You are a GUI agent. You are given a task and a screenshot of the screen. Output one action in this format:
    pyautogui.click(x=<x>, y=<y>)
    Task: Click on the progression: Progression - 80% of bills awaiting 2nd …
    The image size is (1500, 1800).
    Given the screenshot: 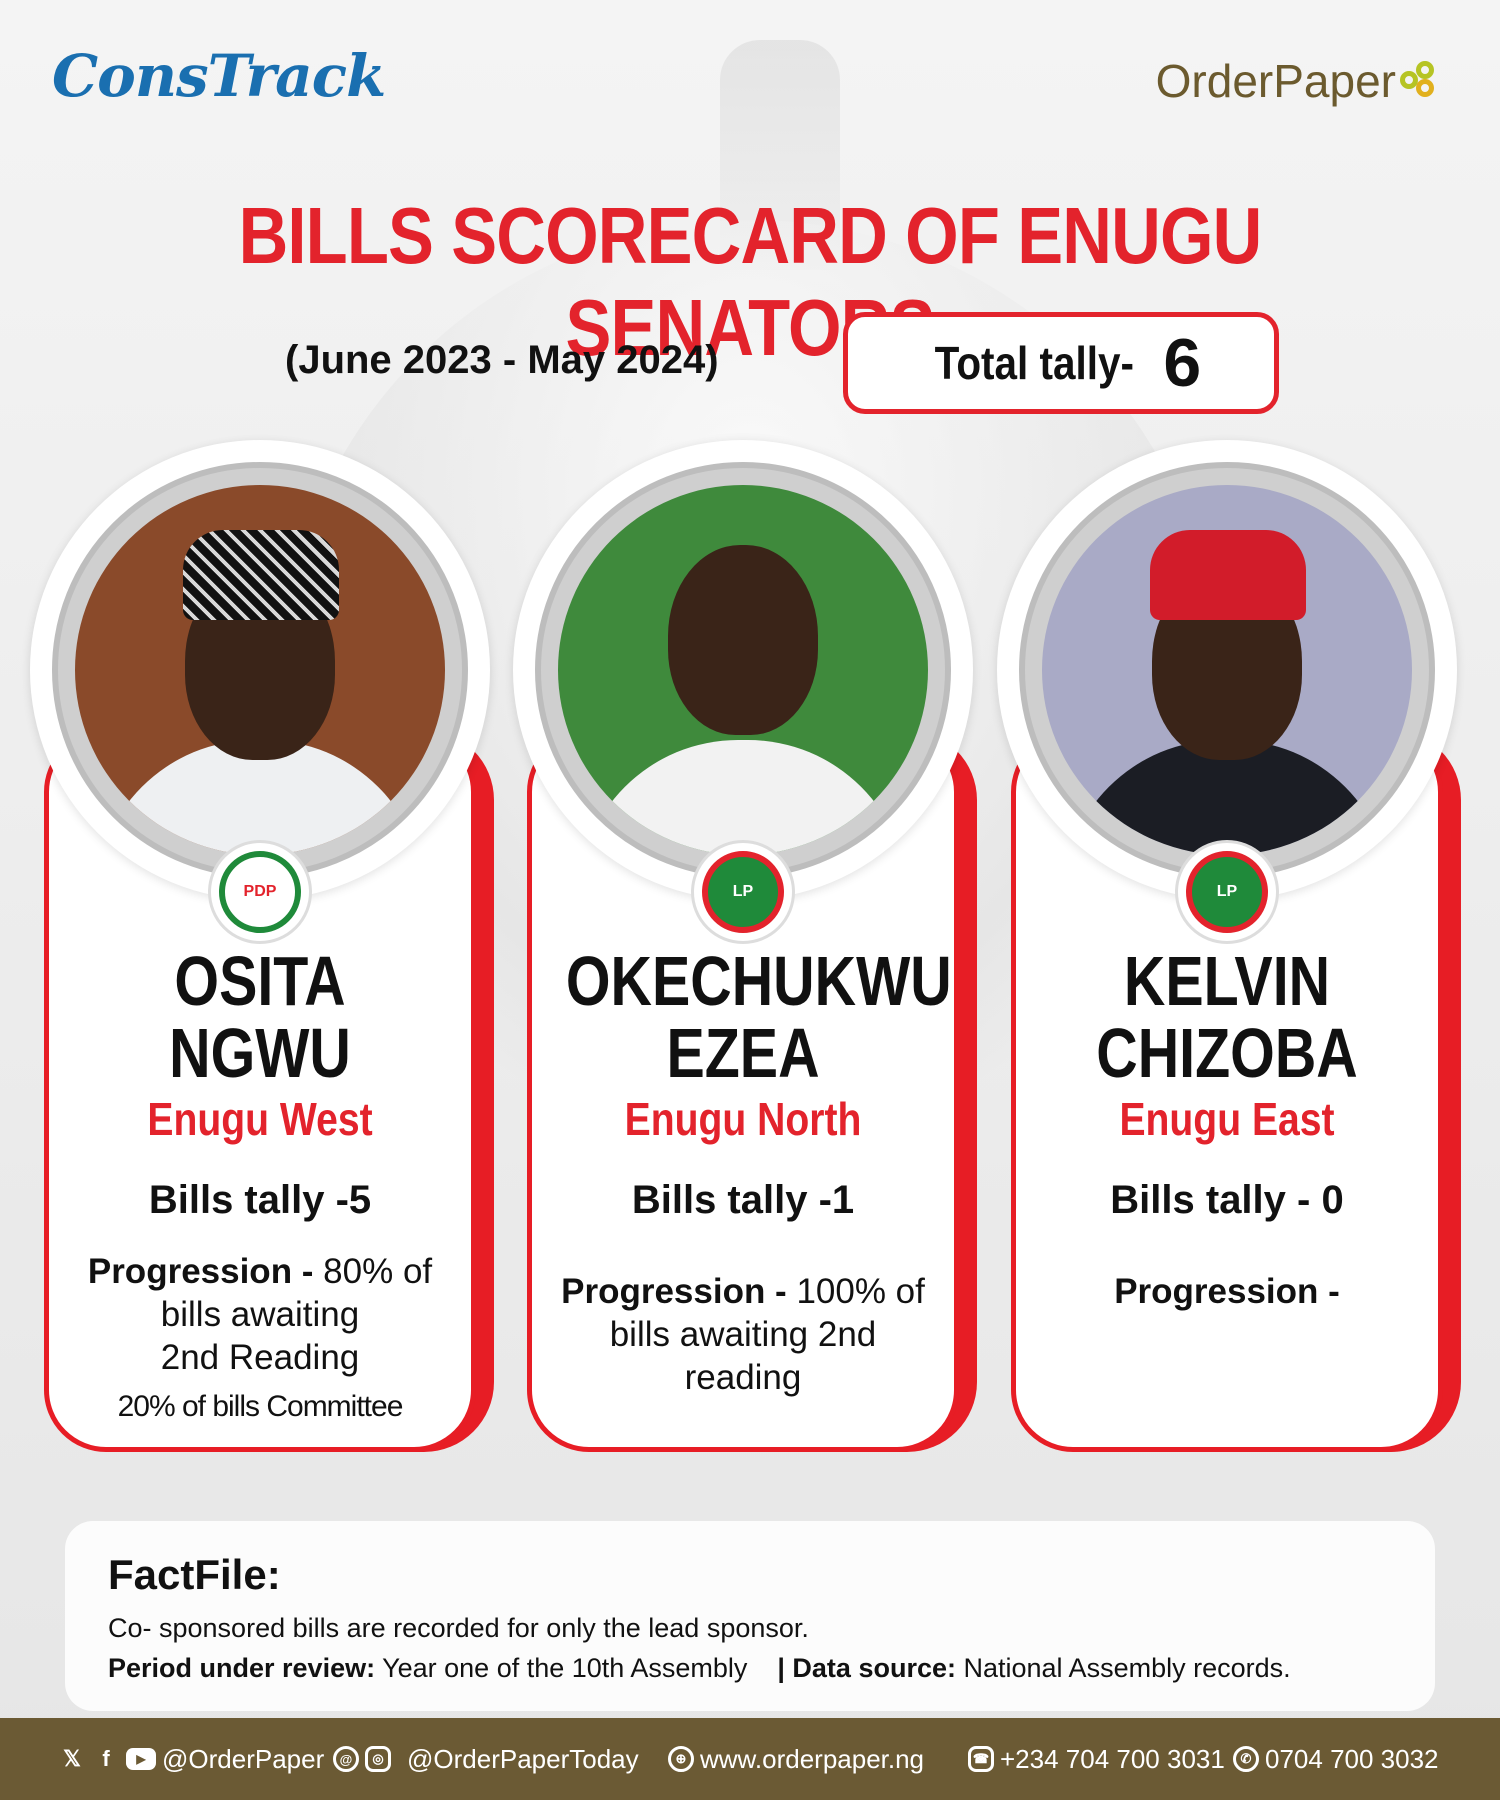 What is the action you would take?
    pyautogui.click(x=260, y=1314)
    